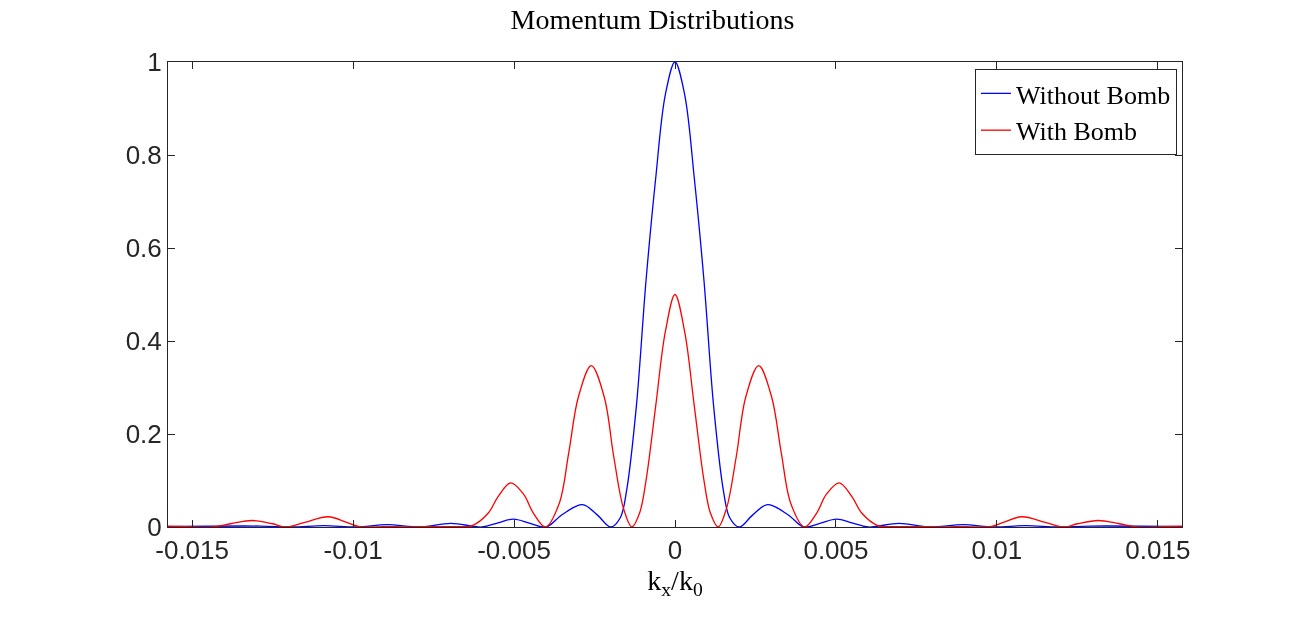 The width and height of the screenshot is (1305, 636). Describe the element at coordinates (143, 248) in the screenshot. I see `y-tick-label: 0.6` at that location.